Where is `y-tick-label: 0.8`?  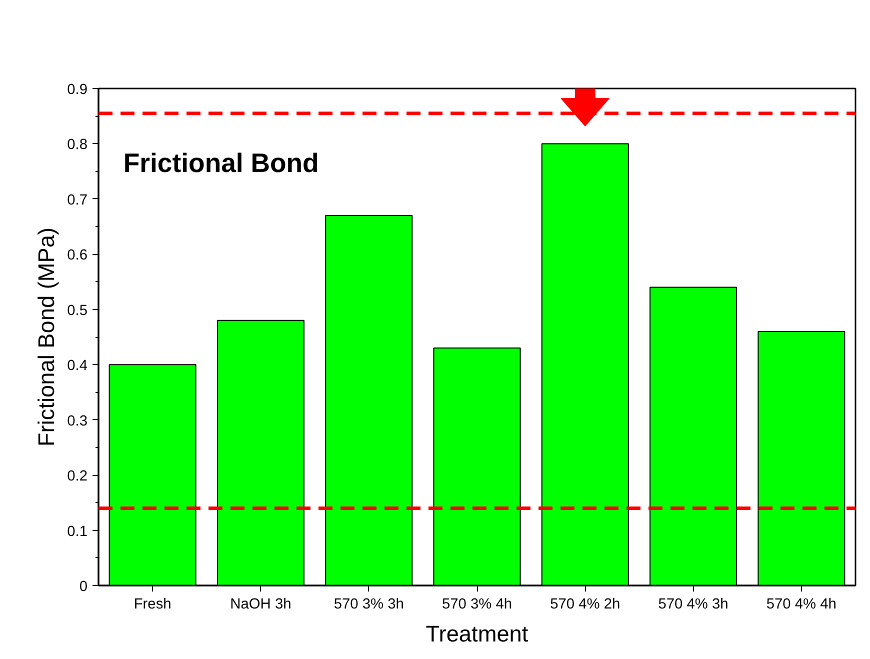
y-tick-label: 0.8 is located at coordinates (77, 145).